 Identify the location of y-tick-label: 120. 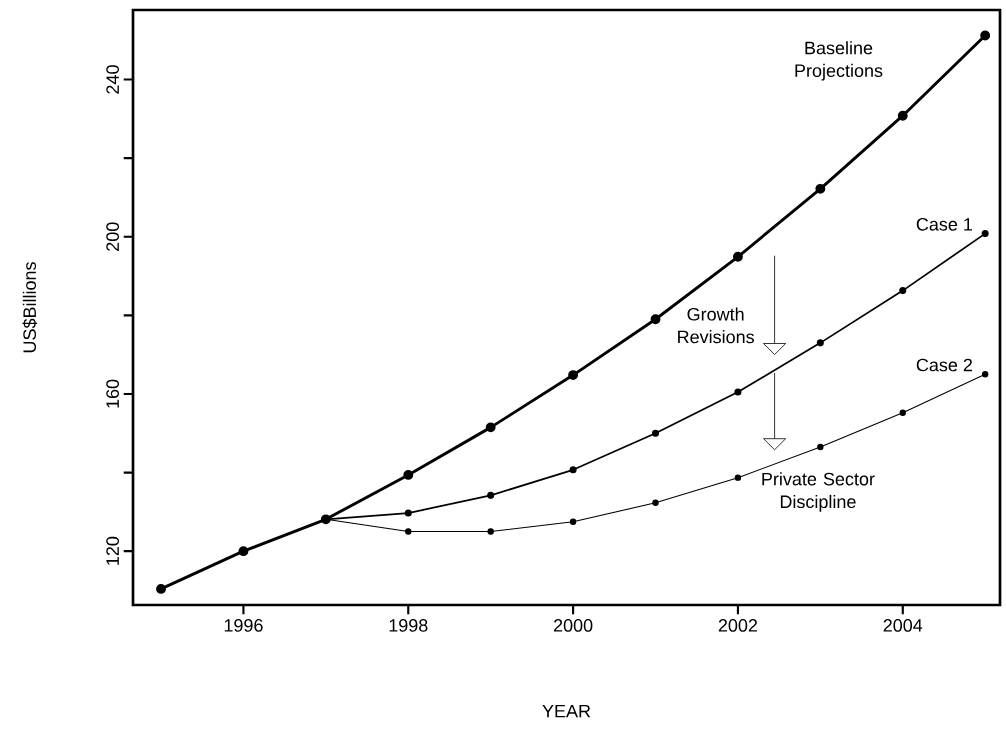
(112, 550).